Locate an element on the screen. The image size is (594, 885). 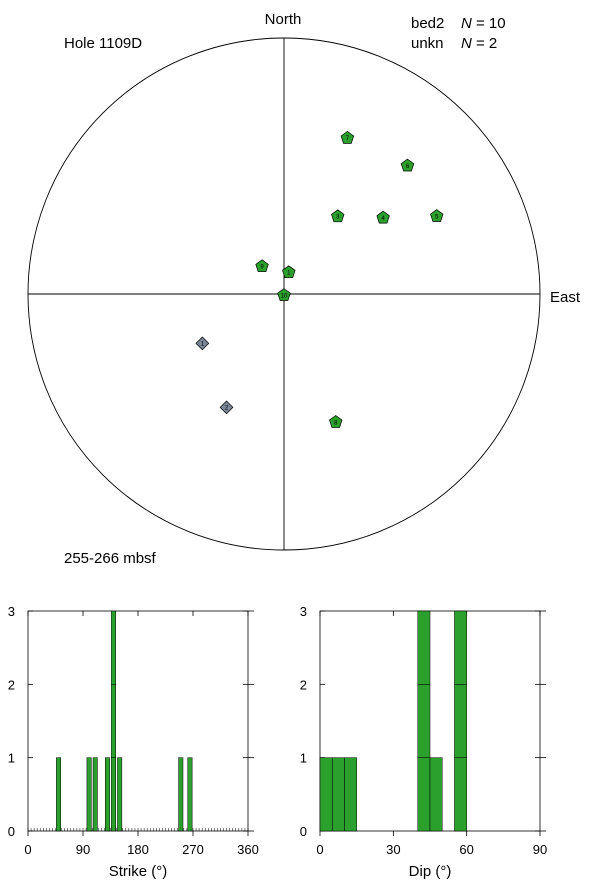
x-tick-label: 60 is located at coordinates (466, 849).